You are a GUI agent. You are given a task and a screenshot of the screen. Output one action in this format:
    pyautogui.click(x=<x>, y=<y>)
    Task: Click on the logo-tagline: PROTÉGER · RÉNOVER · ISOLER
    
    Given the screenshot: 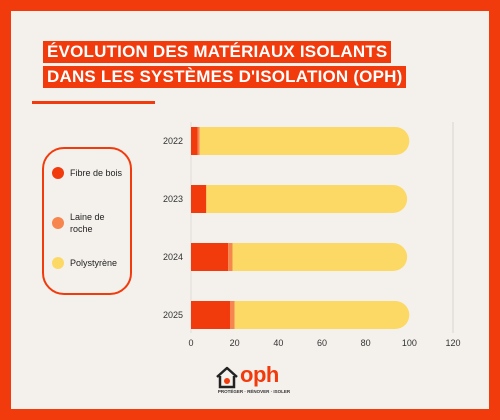 What is the action you would take?
    pyautogui.click(x=254, y=391)
    